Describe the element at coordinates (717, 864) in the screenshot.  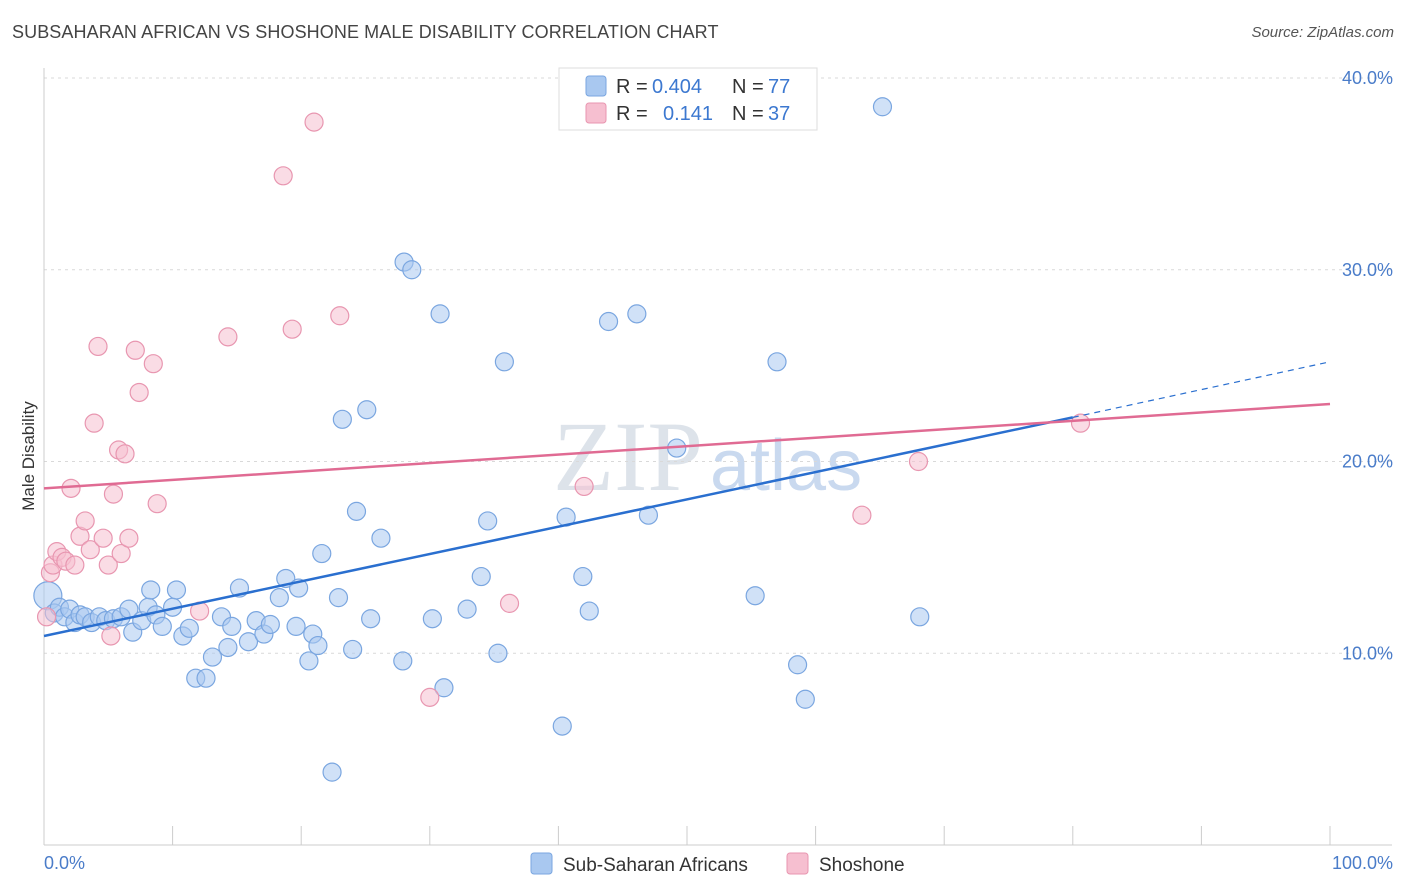
I see `bottom-legend: Sub-Saharan Africans Shoshone` at that location.